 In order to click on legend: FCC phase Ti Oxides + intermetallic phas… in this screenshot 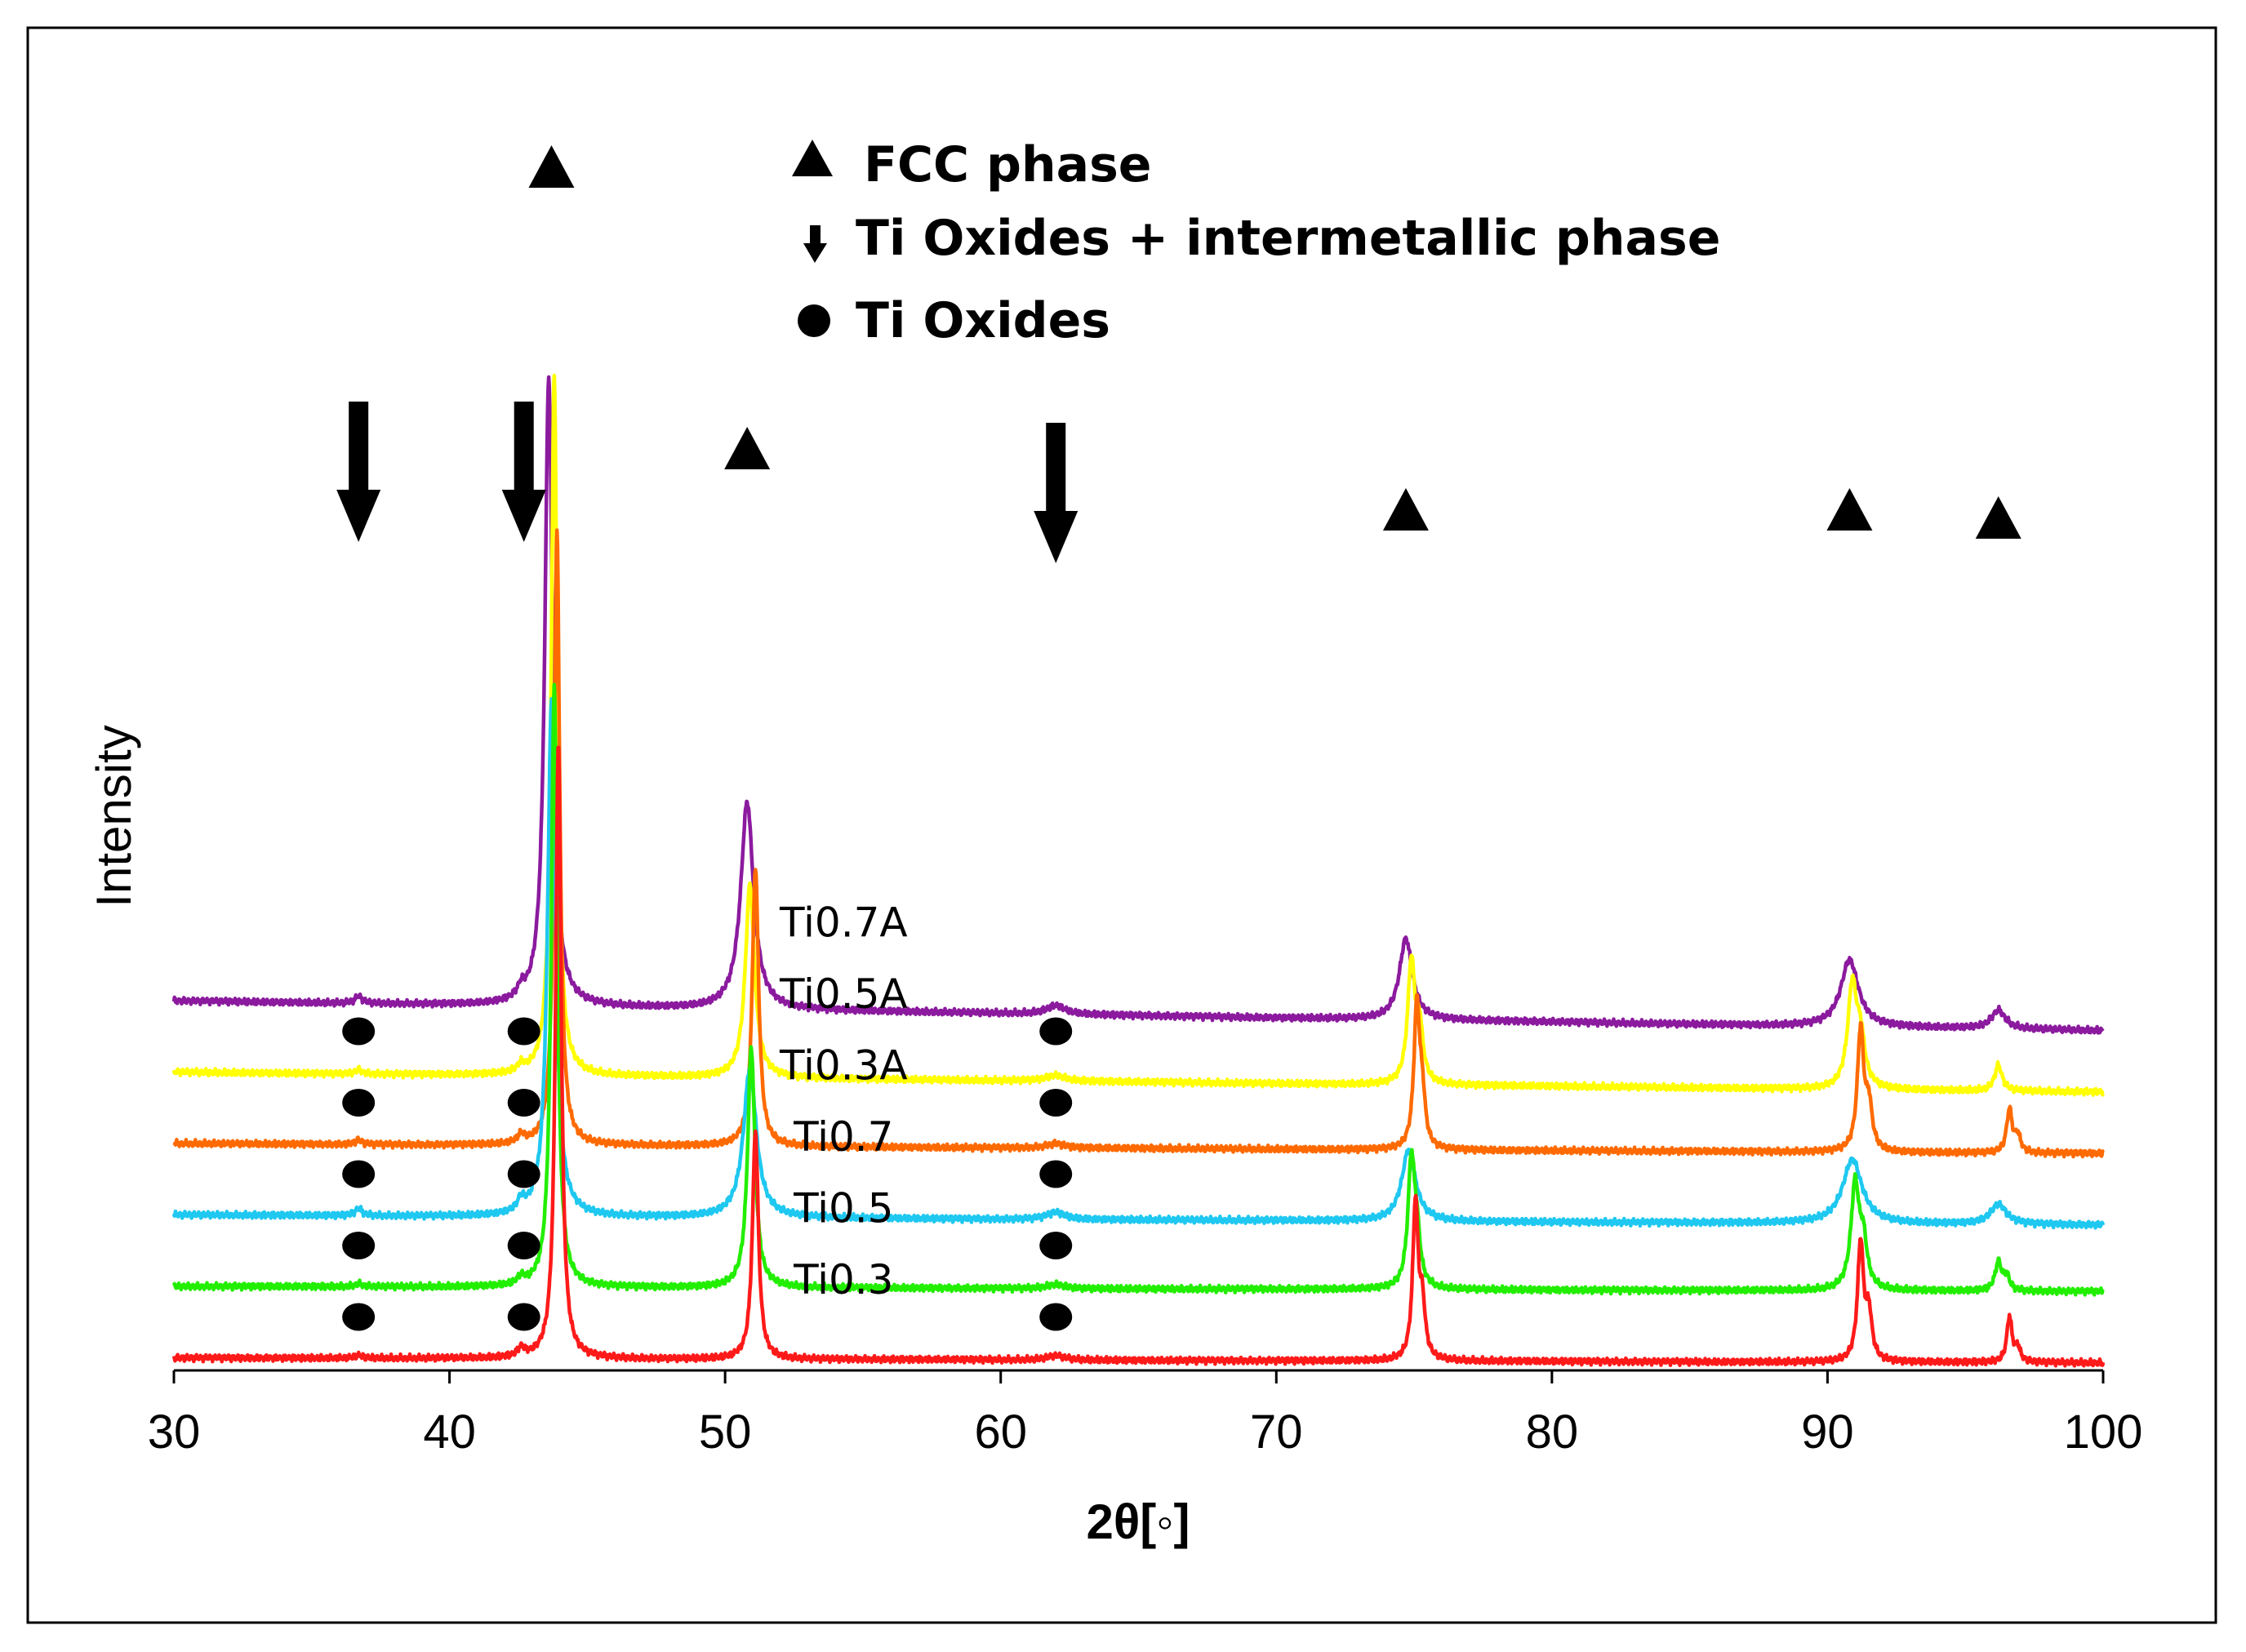, I will do `click(1256, 242)`.